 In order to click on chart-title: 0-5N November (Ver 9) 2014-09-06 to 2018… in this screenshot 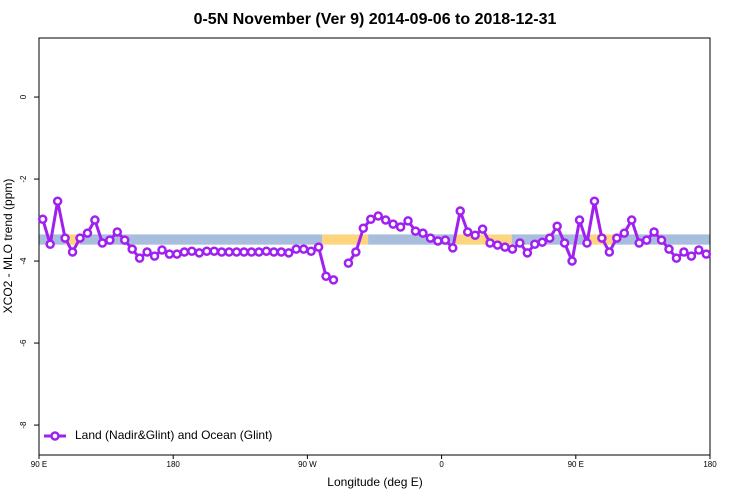, I will do `click(375, 19)`.